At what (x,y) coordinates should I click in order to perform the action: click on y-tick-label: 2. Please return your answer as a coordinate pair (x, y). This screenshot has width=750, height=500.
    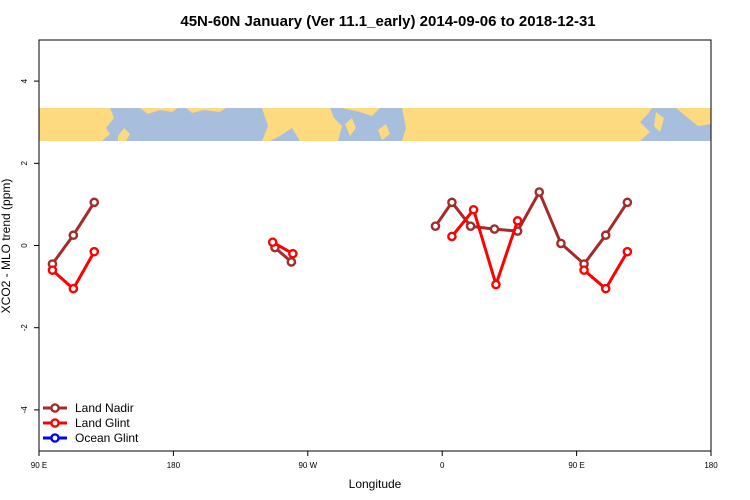
    Looking at the image, I should click on (24, 163).